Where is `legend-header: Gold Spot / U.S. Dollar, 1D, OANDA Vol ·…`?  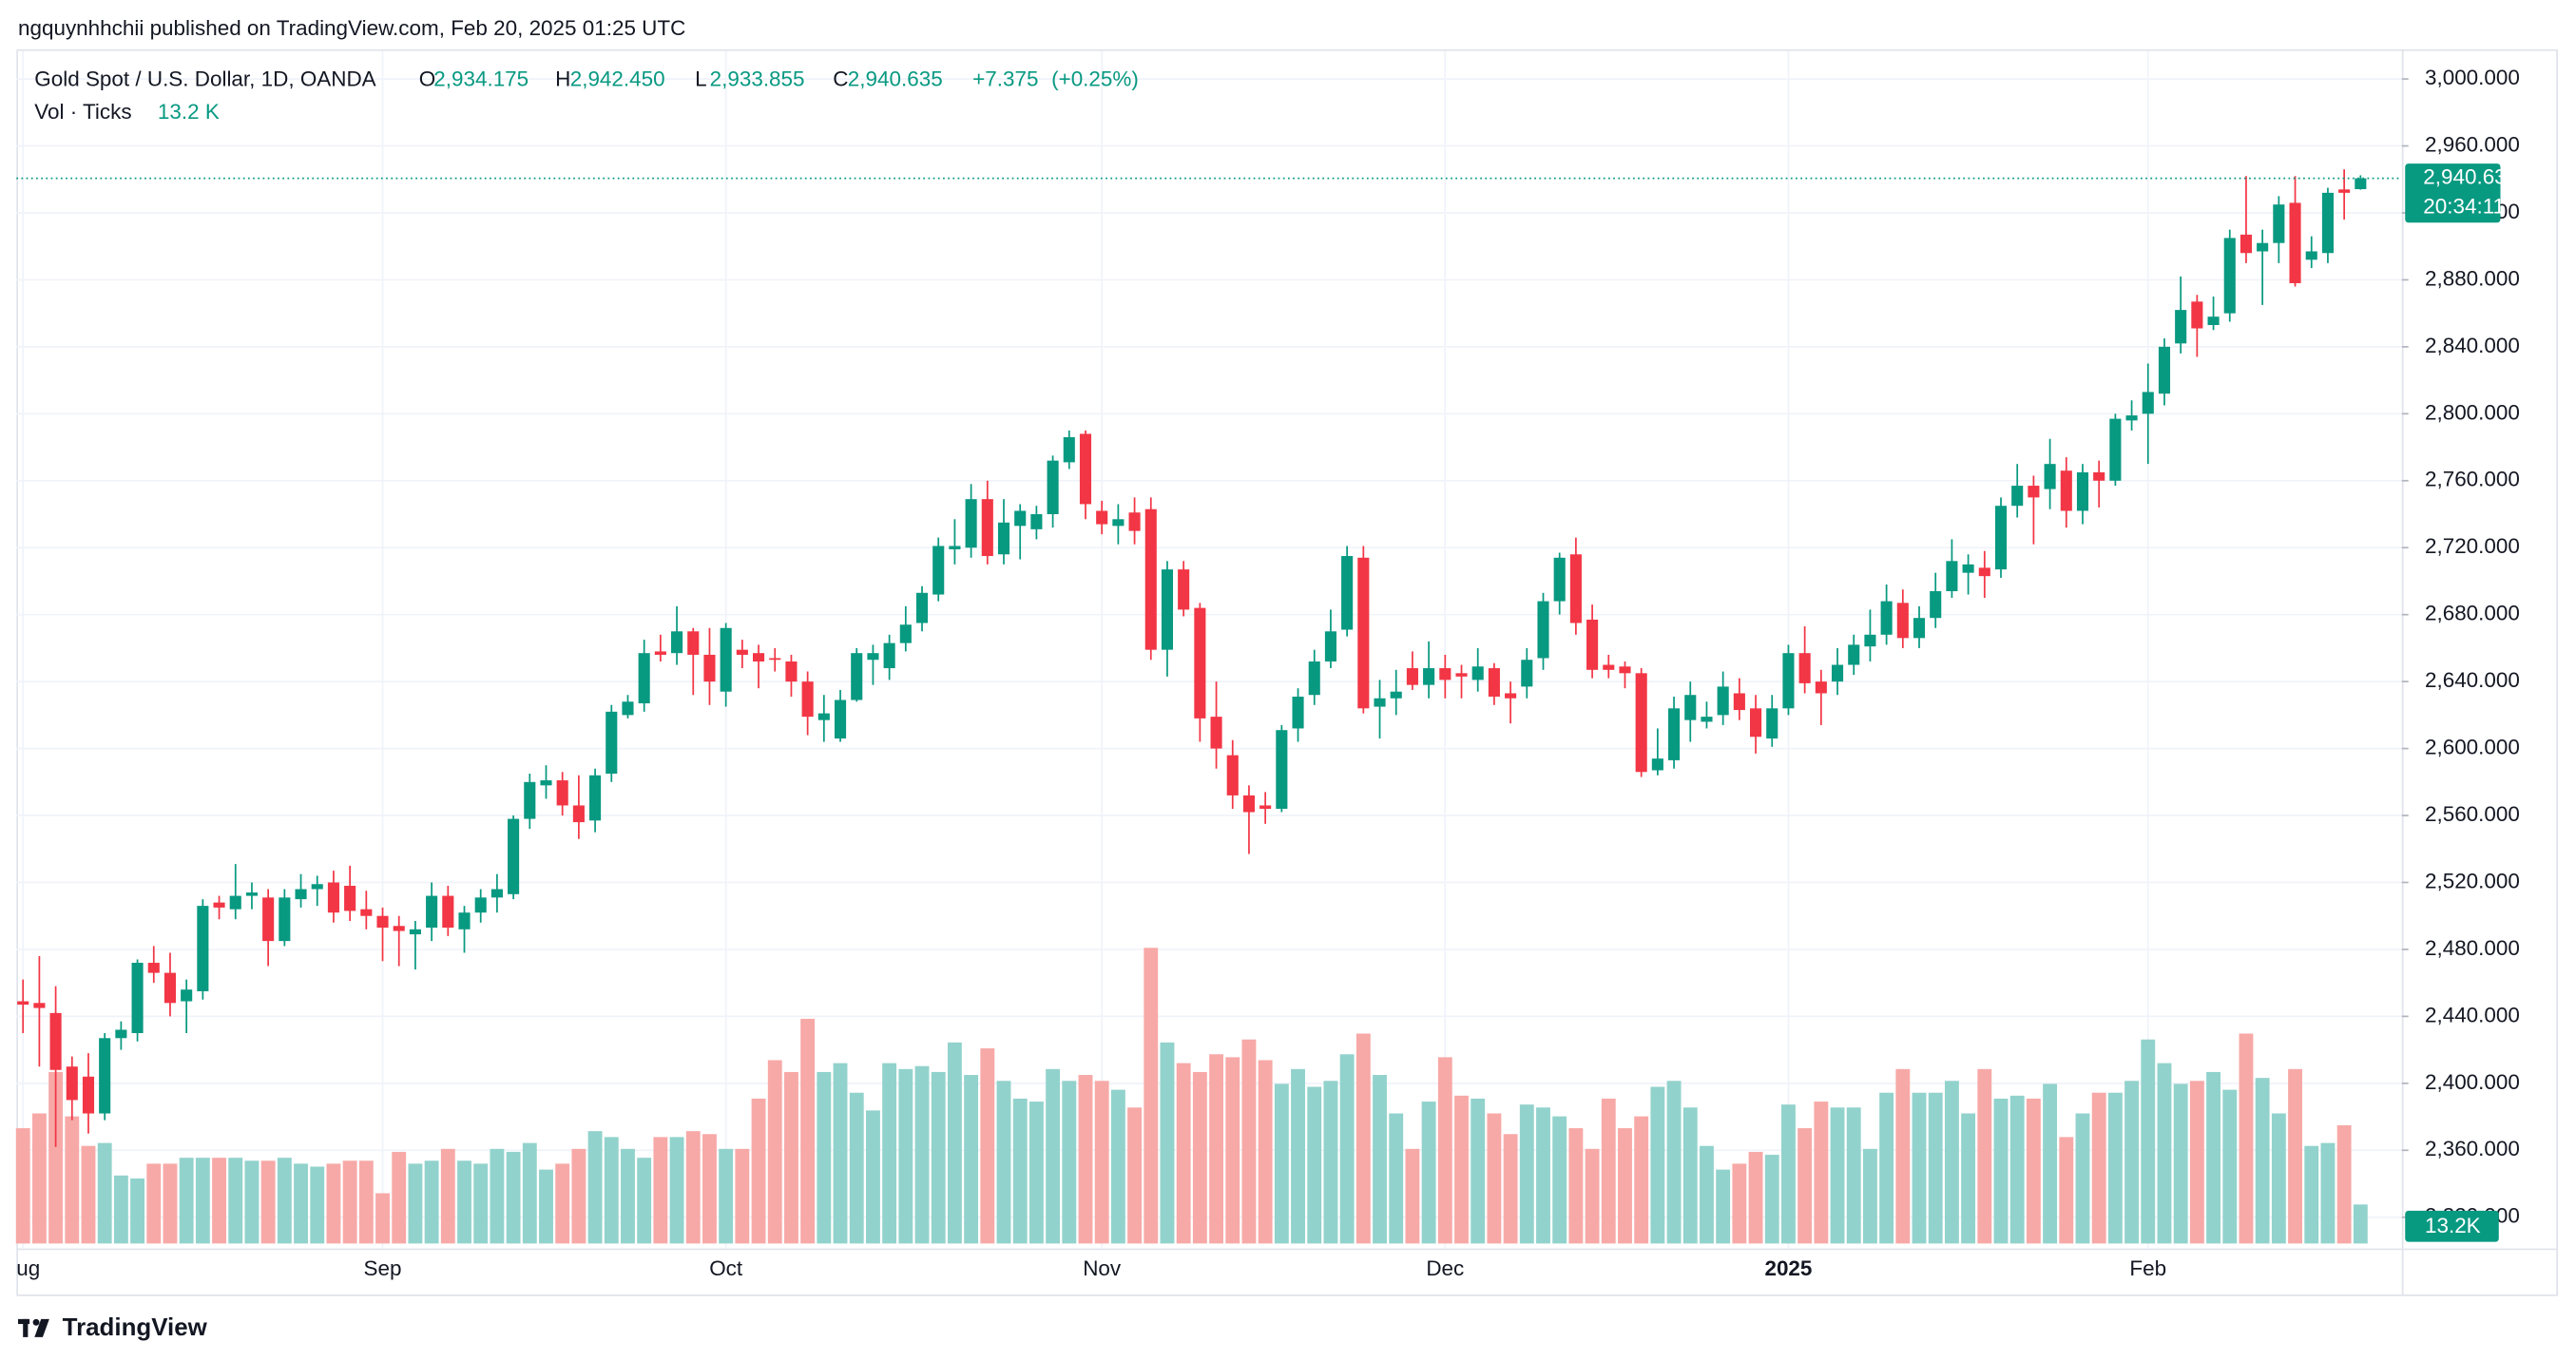 legend-header: Gold Spot / U.S. Dollar, 1D, OANDA Vol ·… is located at coordinates (586, 96).